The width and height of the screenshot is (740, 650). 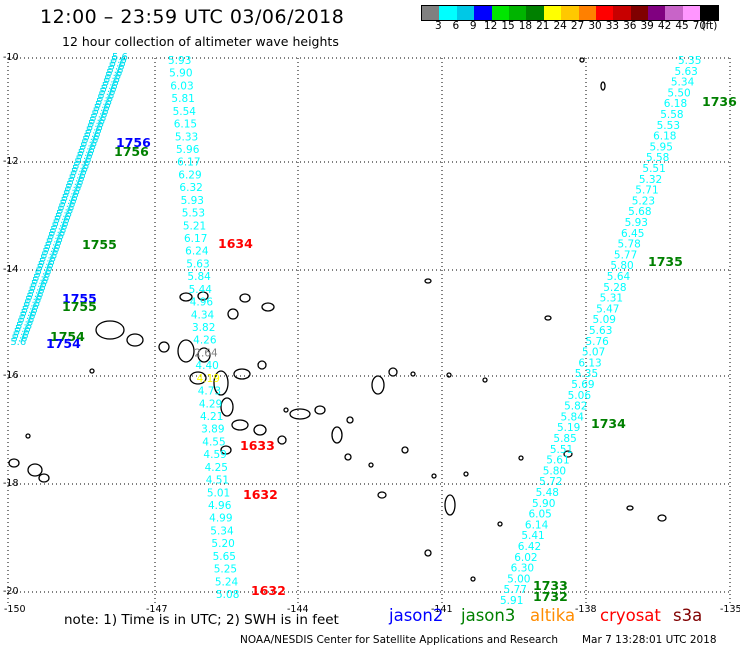 What do you see at coordinates (209, 392) in the screenshot?
I see `wave-height-value: 4.73` at bounding box center [209, 392].